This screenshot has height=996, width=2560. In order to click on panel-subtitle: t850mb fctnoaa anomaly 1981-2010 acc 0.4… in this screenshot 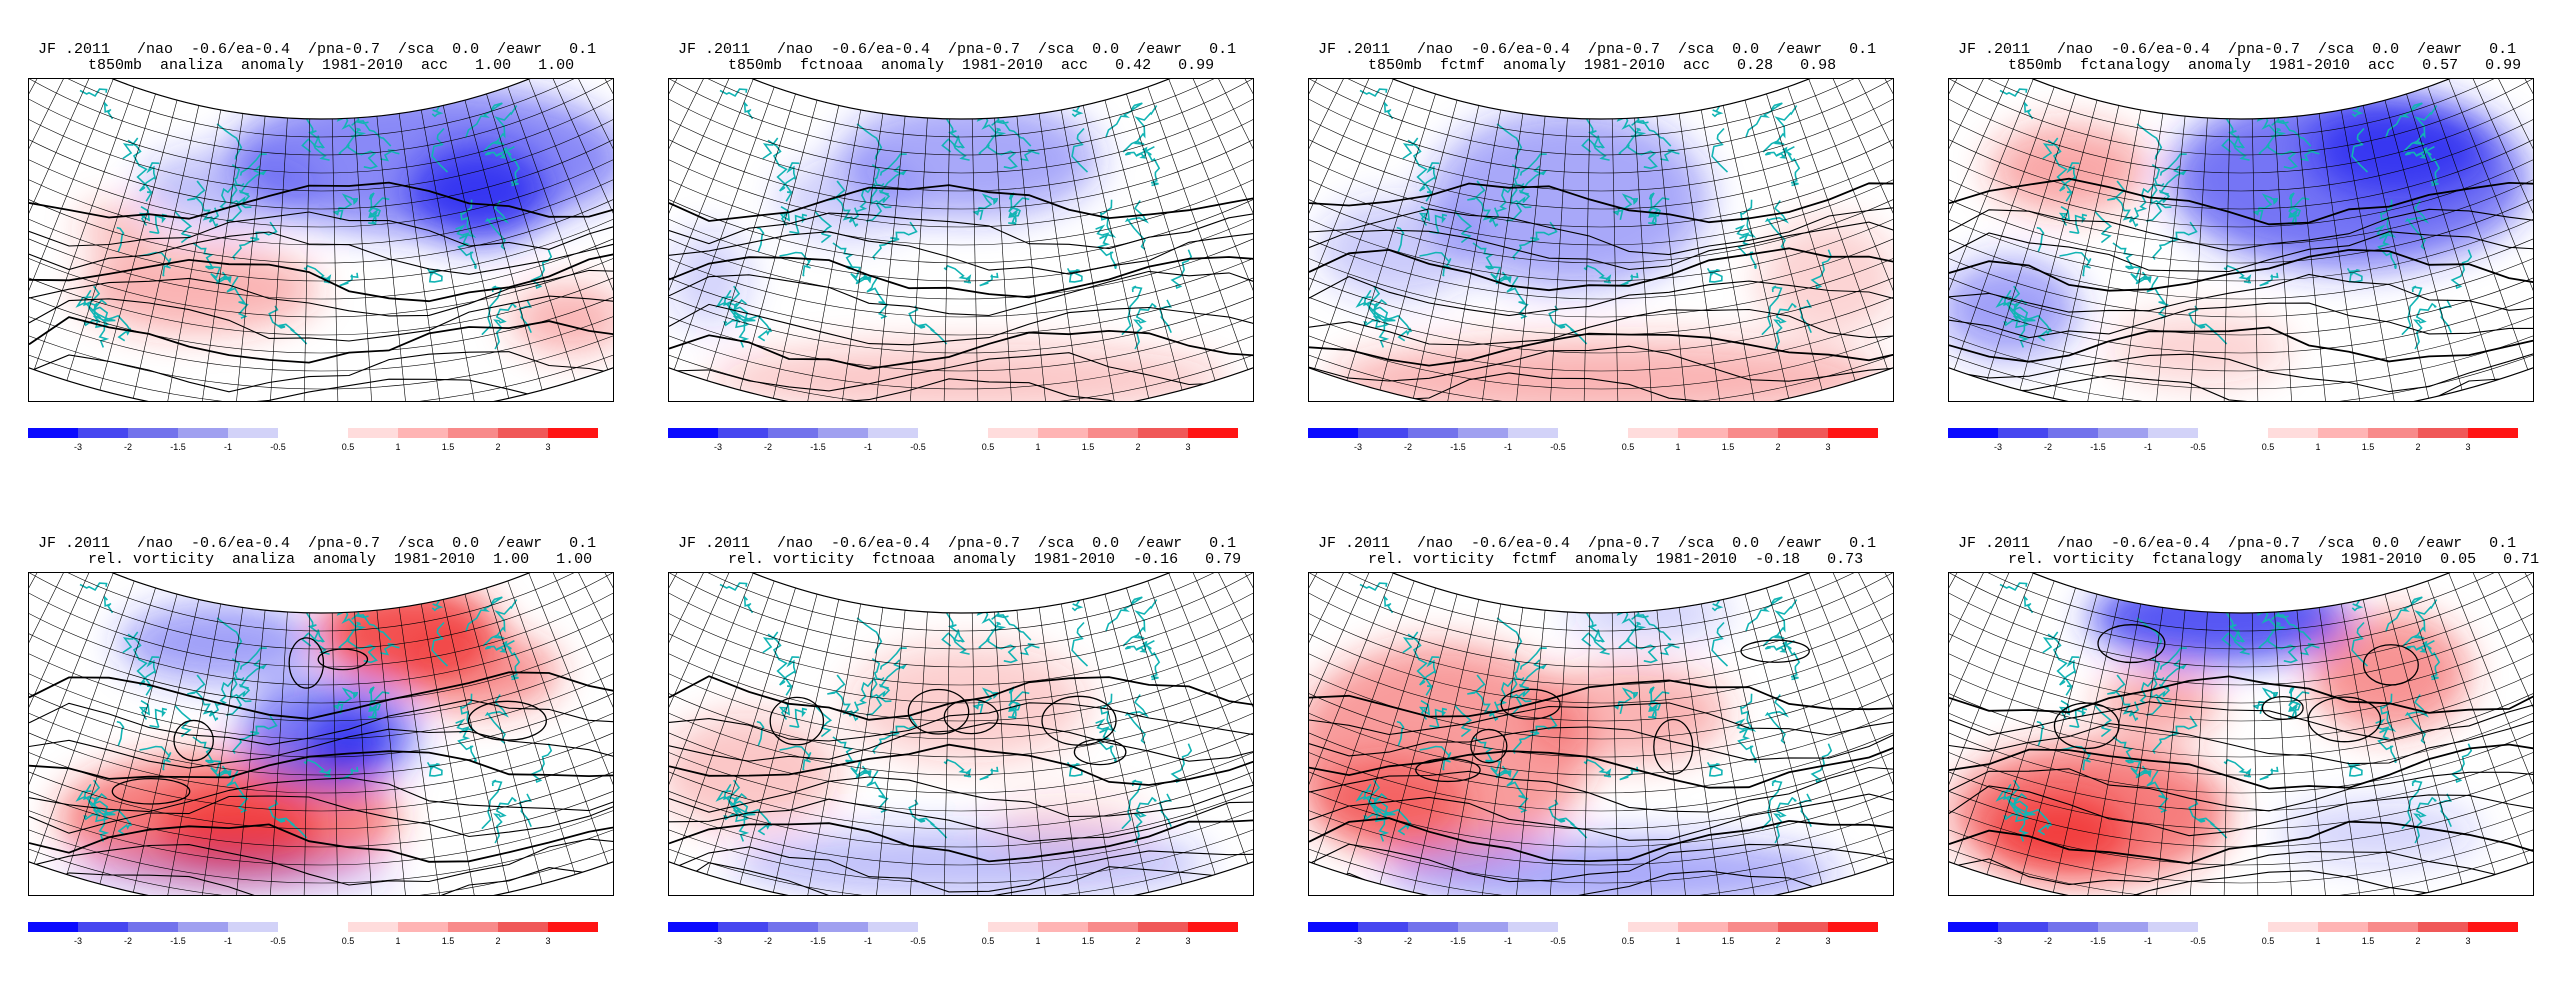, I will do `click(971, 65)`.